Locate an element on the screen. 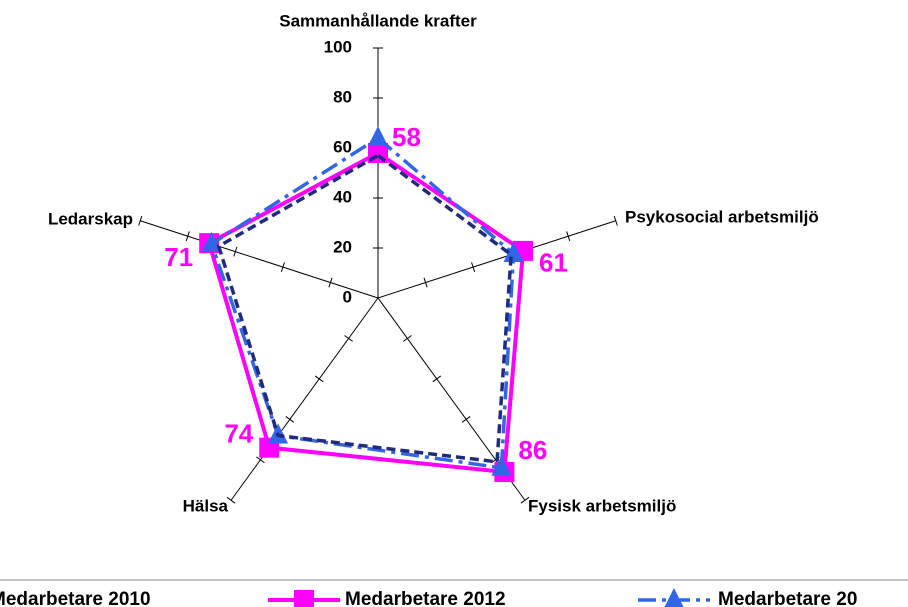  y-tick-label: 40 is located at coordinates (342, 196).